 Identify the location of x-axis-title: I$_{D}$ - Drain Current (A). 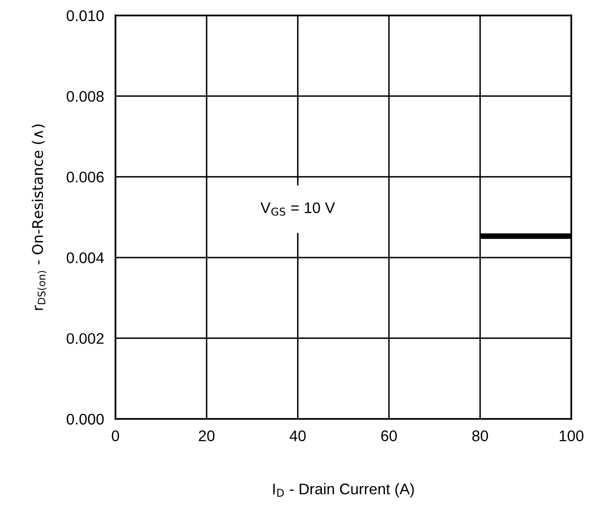
(343, 490).